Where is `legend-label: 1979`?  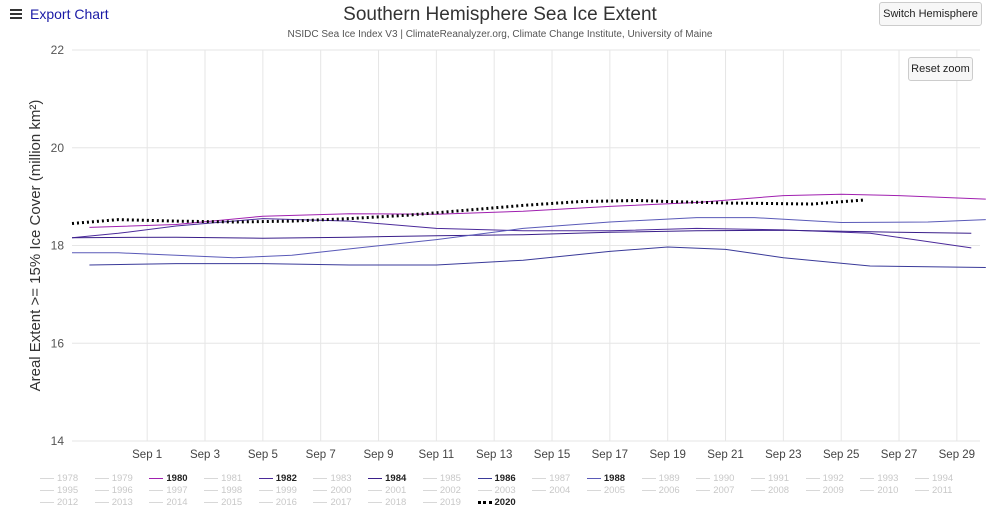
legend-label: 1979 is located at coordinates (122, 478).